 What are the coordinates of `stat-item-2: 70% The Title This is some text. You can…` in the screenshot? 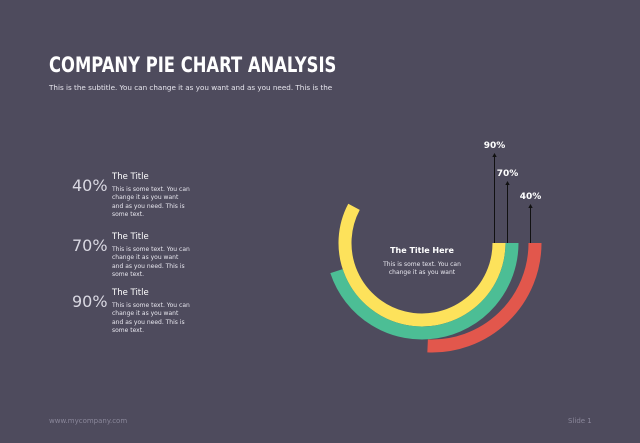 It's located at (135, 257).